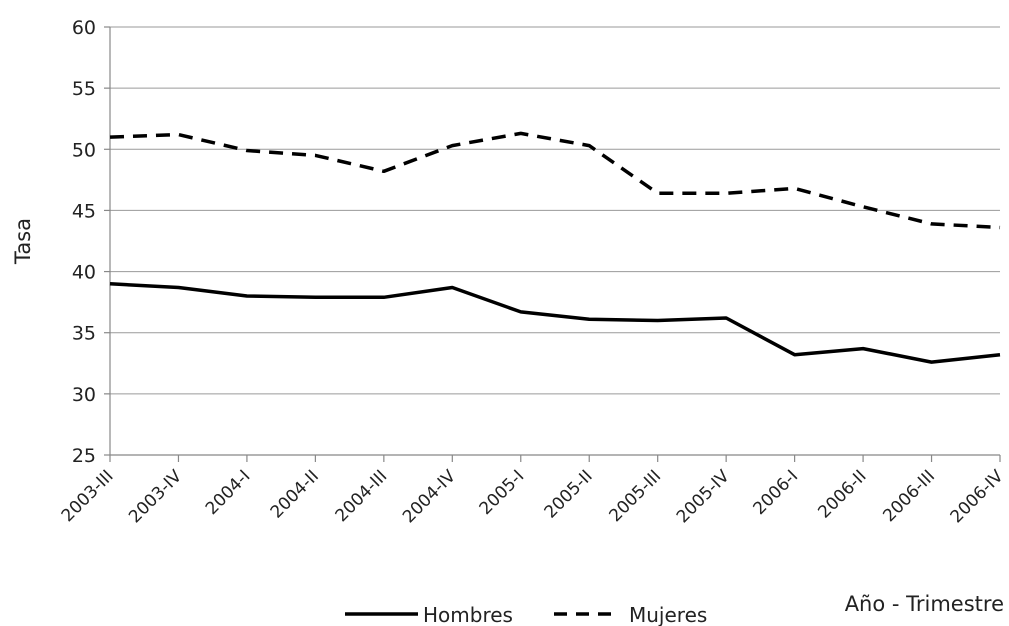  What do you see at coordinates (668, 614) in the screenshot?
I see `legend-label-mujeres: Mujeres` at bounding box center [668, 614].